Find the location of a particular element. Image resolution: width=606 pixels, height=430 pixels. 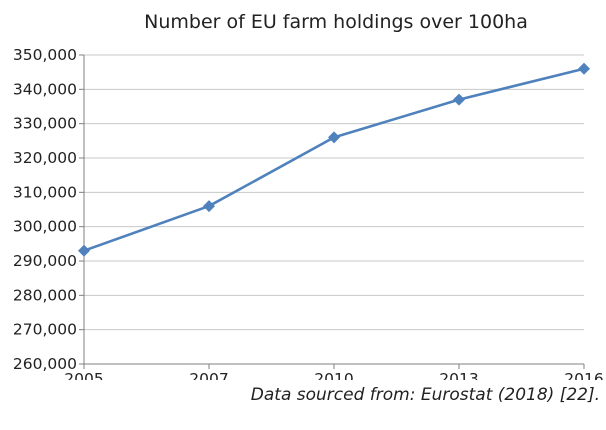

x-axis-ticks: 2005 2007 2010 2013 2016 is located at coordinates (334, 372).